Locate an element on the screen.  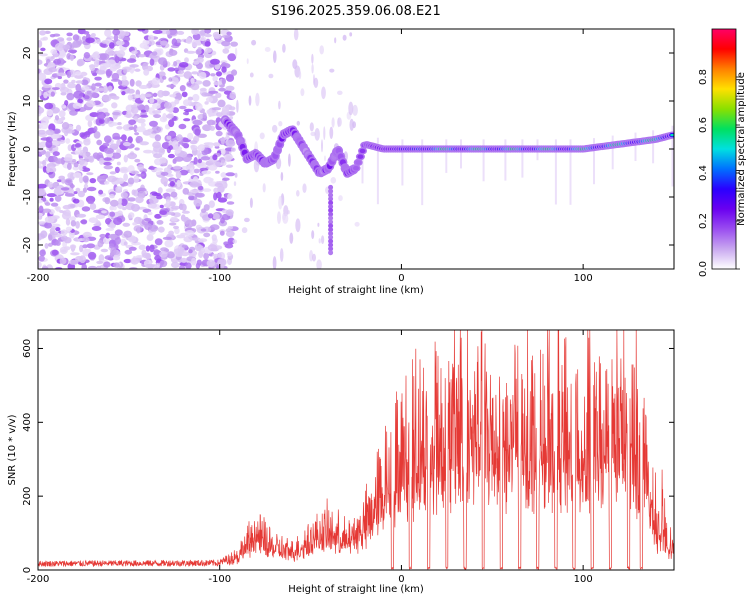
snr-ytick-label: 600 is located at coordinates (27, 348).